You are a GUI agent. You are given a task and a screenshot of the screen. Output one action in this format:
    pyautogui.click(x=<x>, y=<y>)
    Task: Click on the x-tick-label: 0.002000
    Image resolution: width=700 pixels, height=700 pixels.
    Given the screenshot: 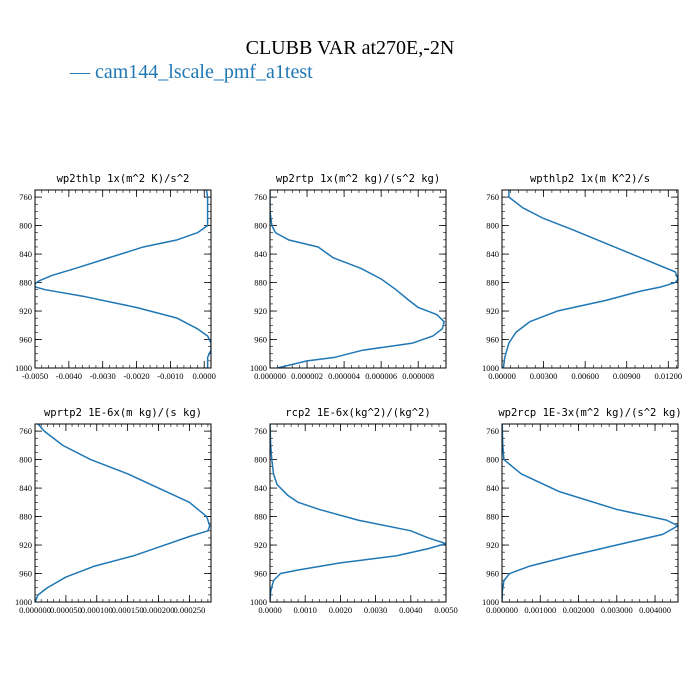 What is the action you would take?
    pyautogui.click(x=579, y=610)
    